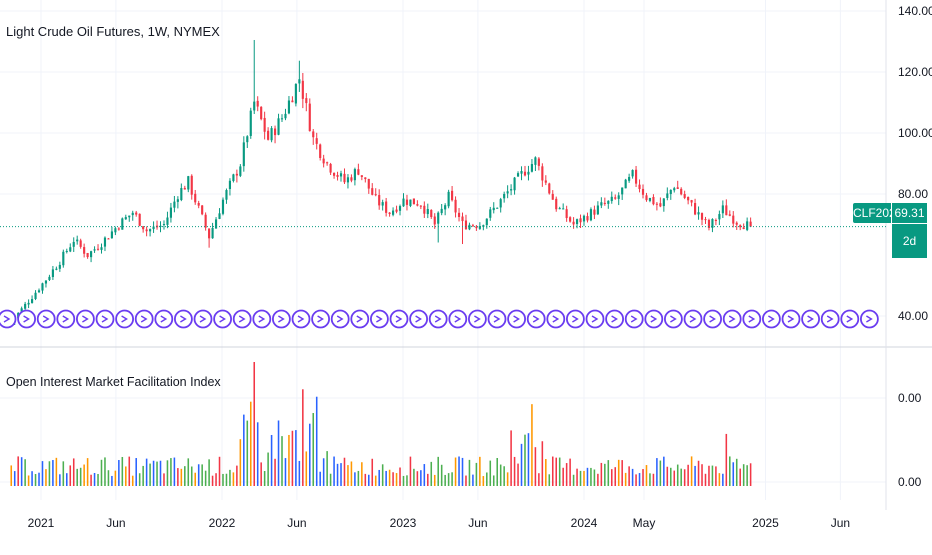 The width and height of the screenshot is (932, 555). I want to click on x-tick-label: Jun, so click(840, 523).